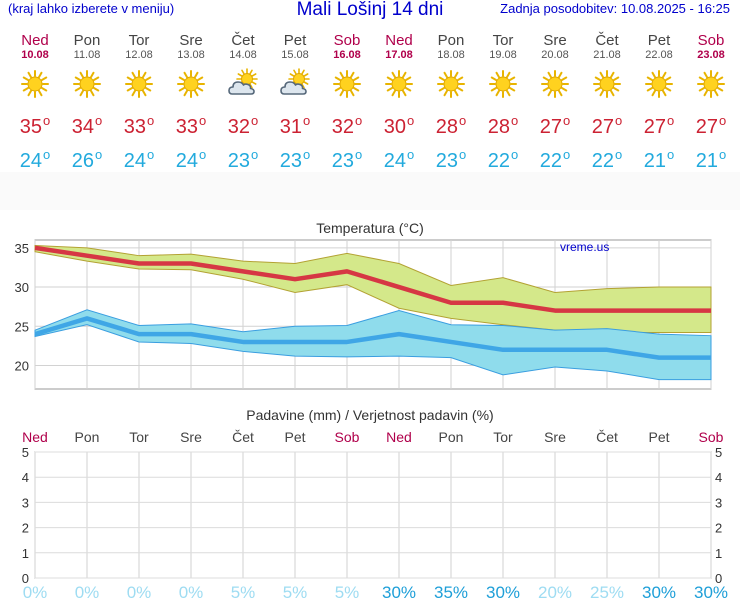 The height and width of the screenshot is (600, 740). I want to click on day-date: 23.08, so click(711, 55).